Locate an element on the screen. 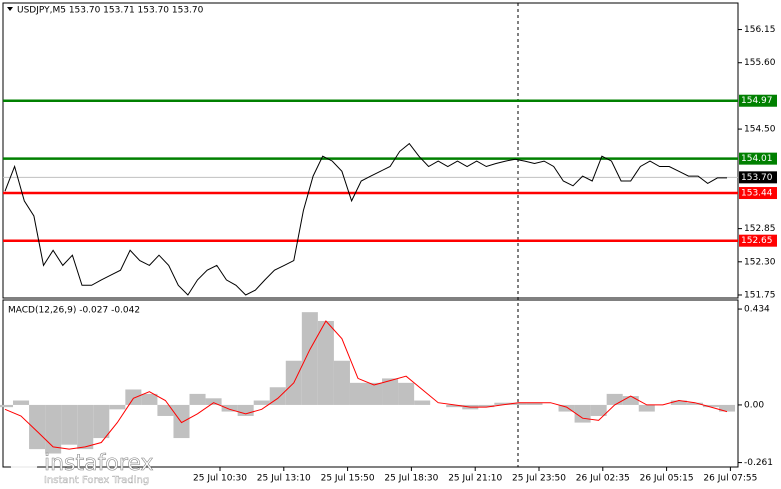 The width and height of the screenshot is (781, 489). macd-title: MACD(12,26,9) -0.027 -0.042 is located at coordinates (74, 311).